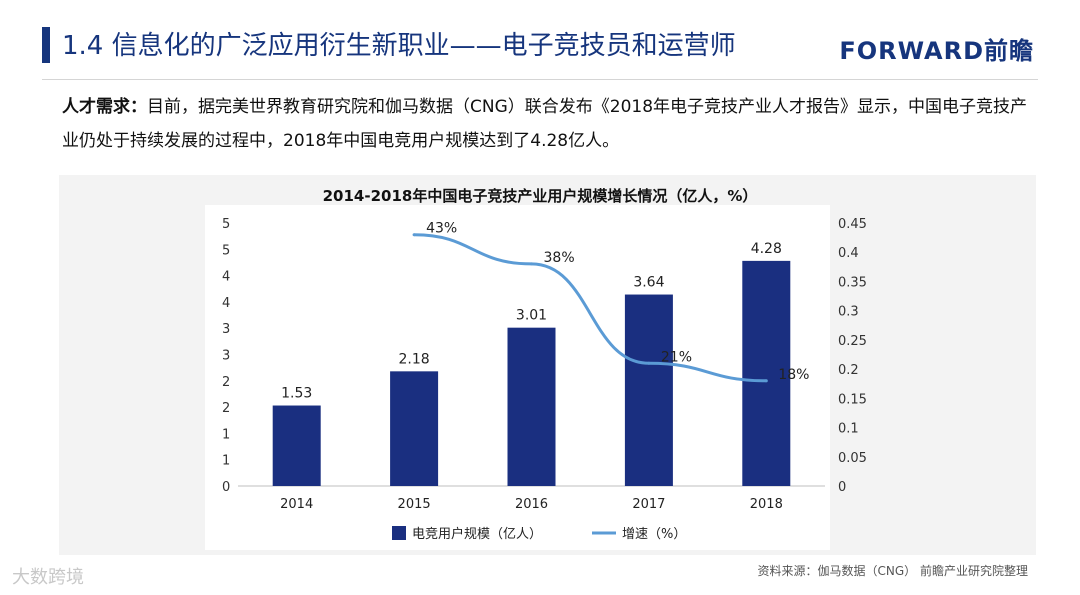 The height and width of the screenshot is (595, 1080). What do you see at coordinates (399, 46) in the screenshot?
I see `page-title: 1.4 信息化的广泛应用衍生新职业——电子竞技员和运营师` at bounding box center [399, 46].